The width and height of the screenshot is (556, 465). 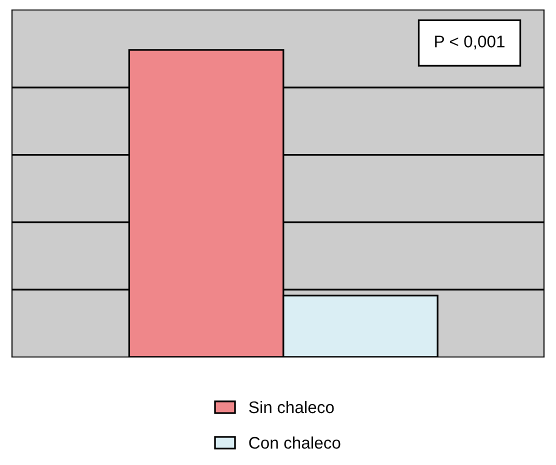 I want to click on legend-label: Sin chaleco, so click(x=291, y=407).